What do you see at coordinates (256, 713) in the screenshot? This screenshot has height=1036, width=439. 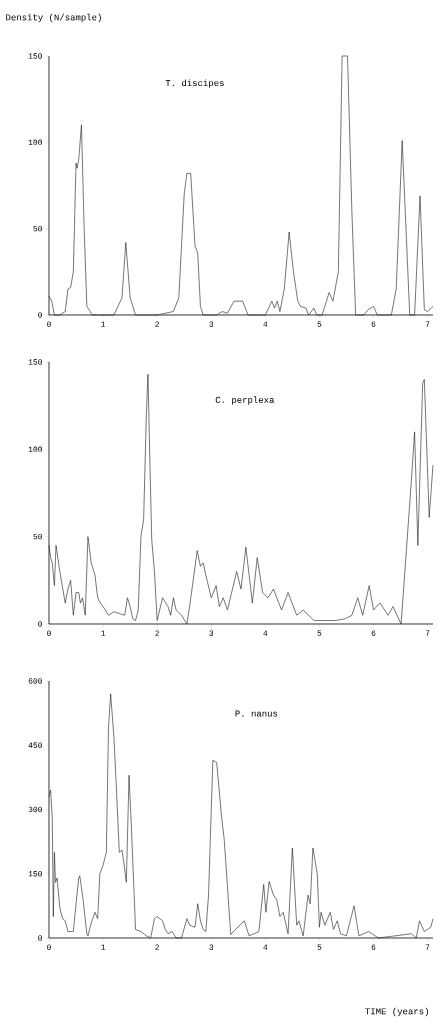 I see `text: P. nanus` at bounding box center [256, 713].